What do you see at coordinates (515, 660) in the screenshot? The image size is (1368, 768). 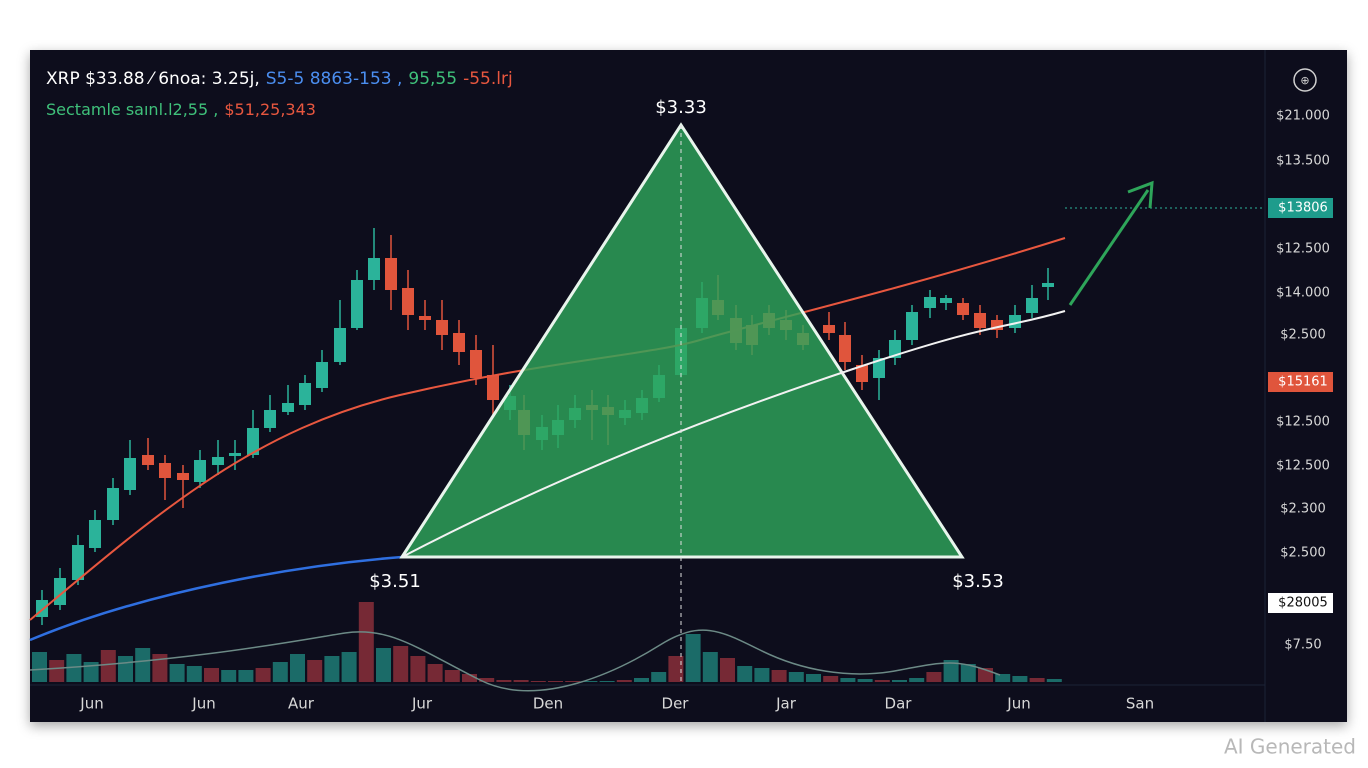 I see `volume-average` at bounding box center [515, 660].